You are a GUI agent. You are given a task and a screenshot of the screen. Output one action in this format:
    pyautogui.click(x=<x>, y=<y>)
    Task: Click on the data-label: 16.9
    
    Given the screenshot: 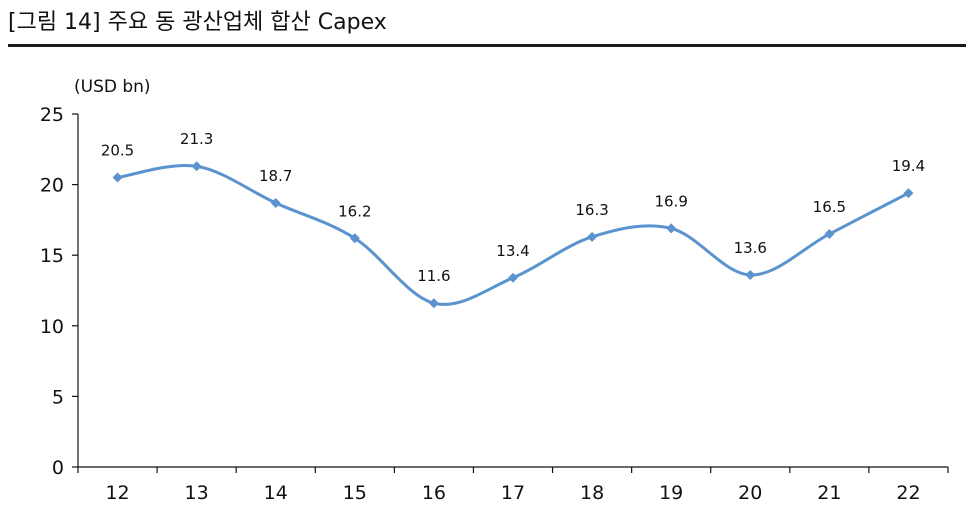 What is the action you would take?
    pyautogui.click(x=670, y=201)
    